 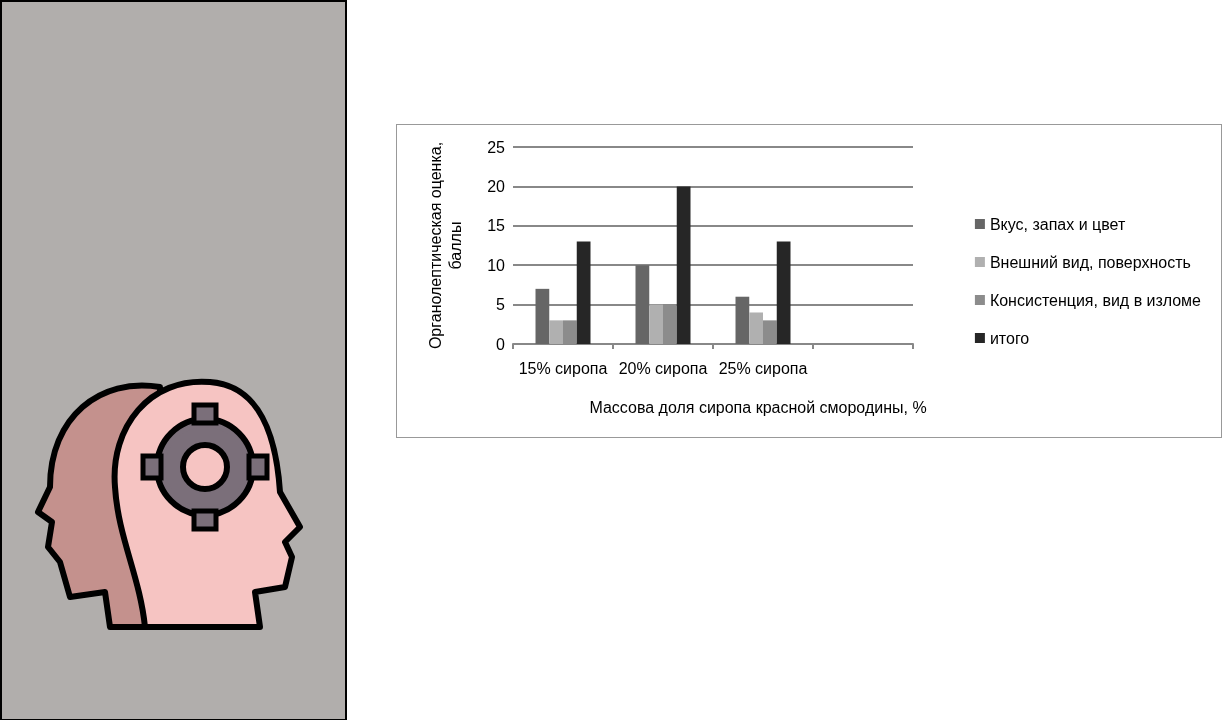 I want to click on legend-label: Вкус, запах и цвет, so click(x=1057, y=224).